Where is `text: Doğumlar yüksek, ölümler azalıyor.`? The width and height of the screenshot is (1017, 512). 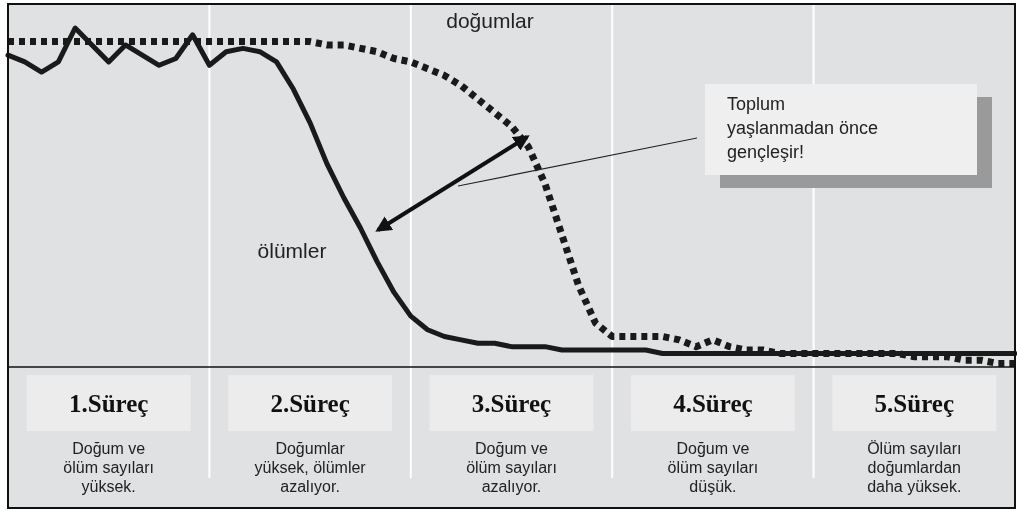
text: Doğumlar yüksek, ölümler azalıyor. is located at coordinates (310, 467).